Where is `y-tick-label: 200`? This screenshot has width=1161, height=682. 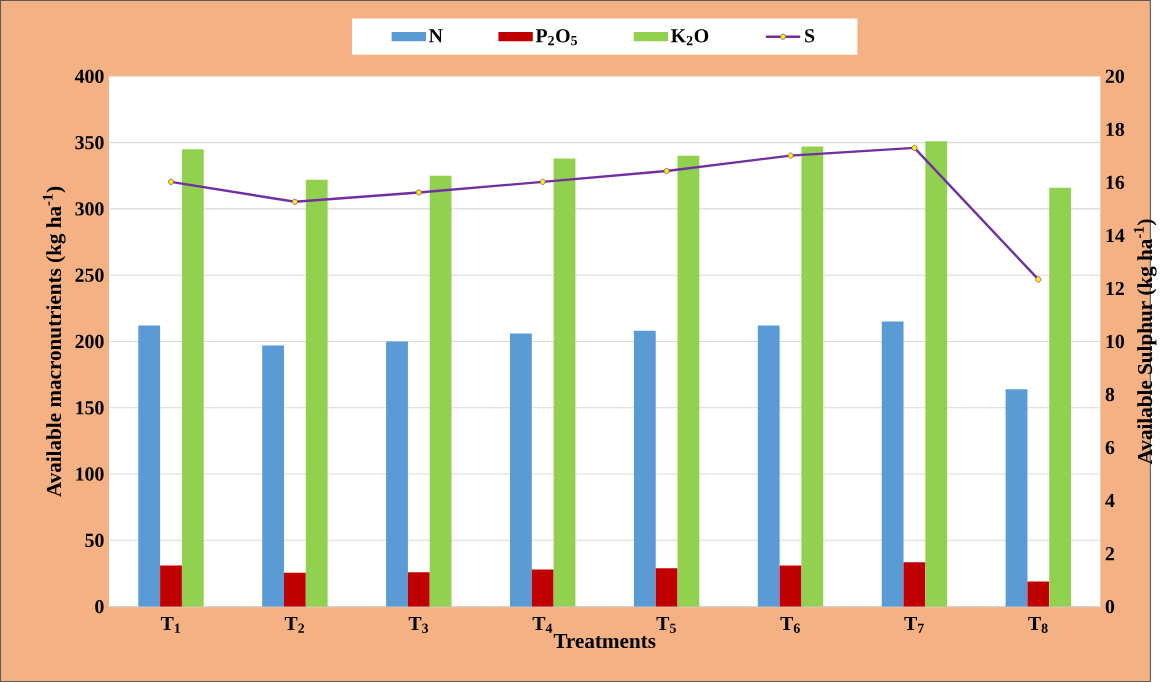
y-tick-label: 200 is located at coordinates (89, 341).